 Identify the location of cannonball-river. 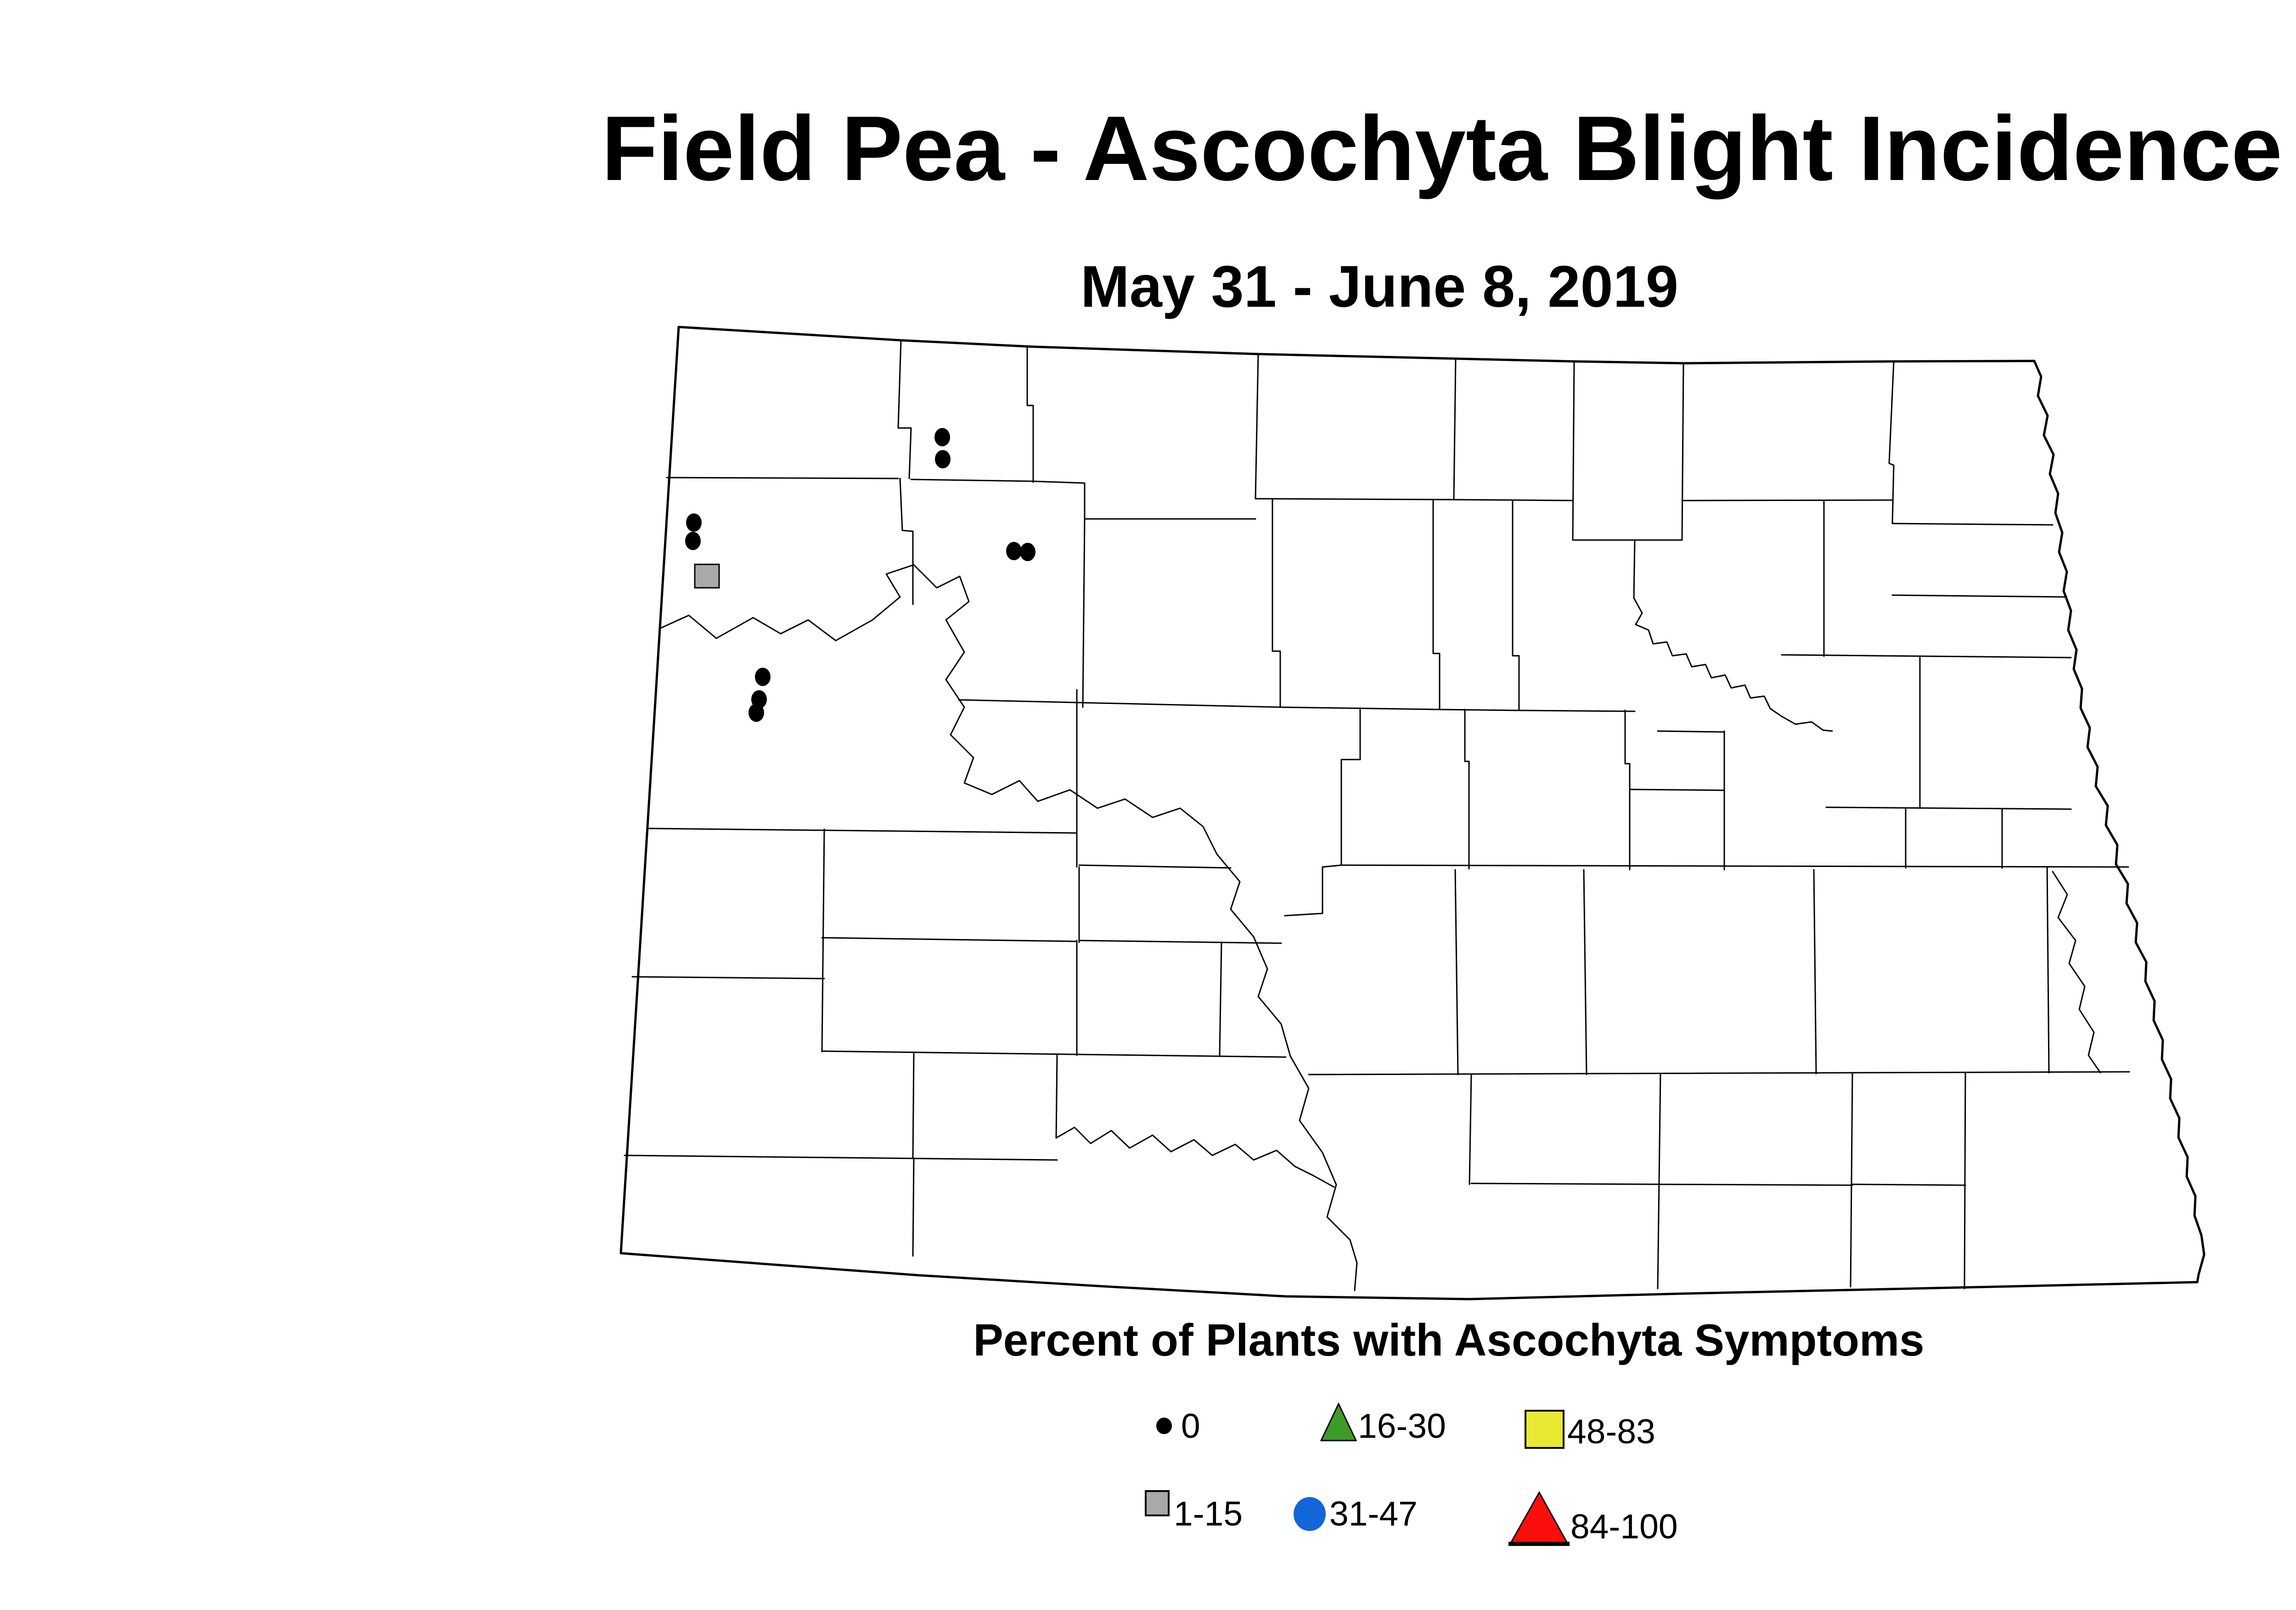
(1195, 1157).